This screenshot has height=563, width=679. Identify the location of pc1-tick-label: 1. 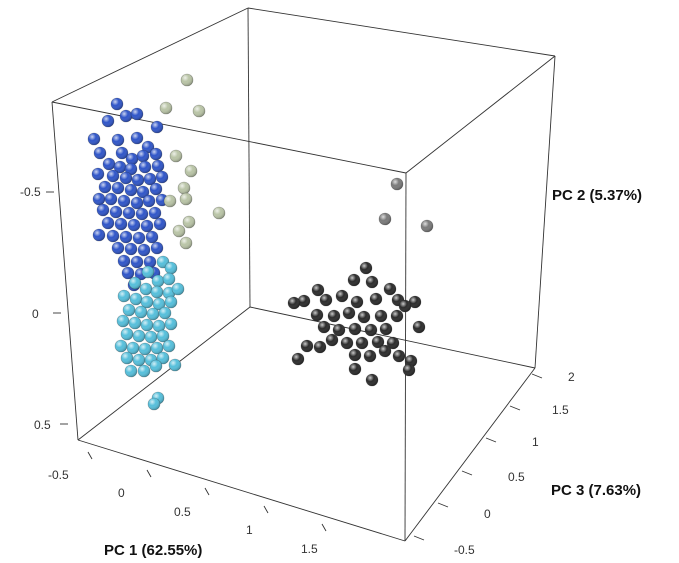
(249, 530).